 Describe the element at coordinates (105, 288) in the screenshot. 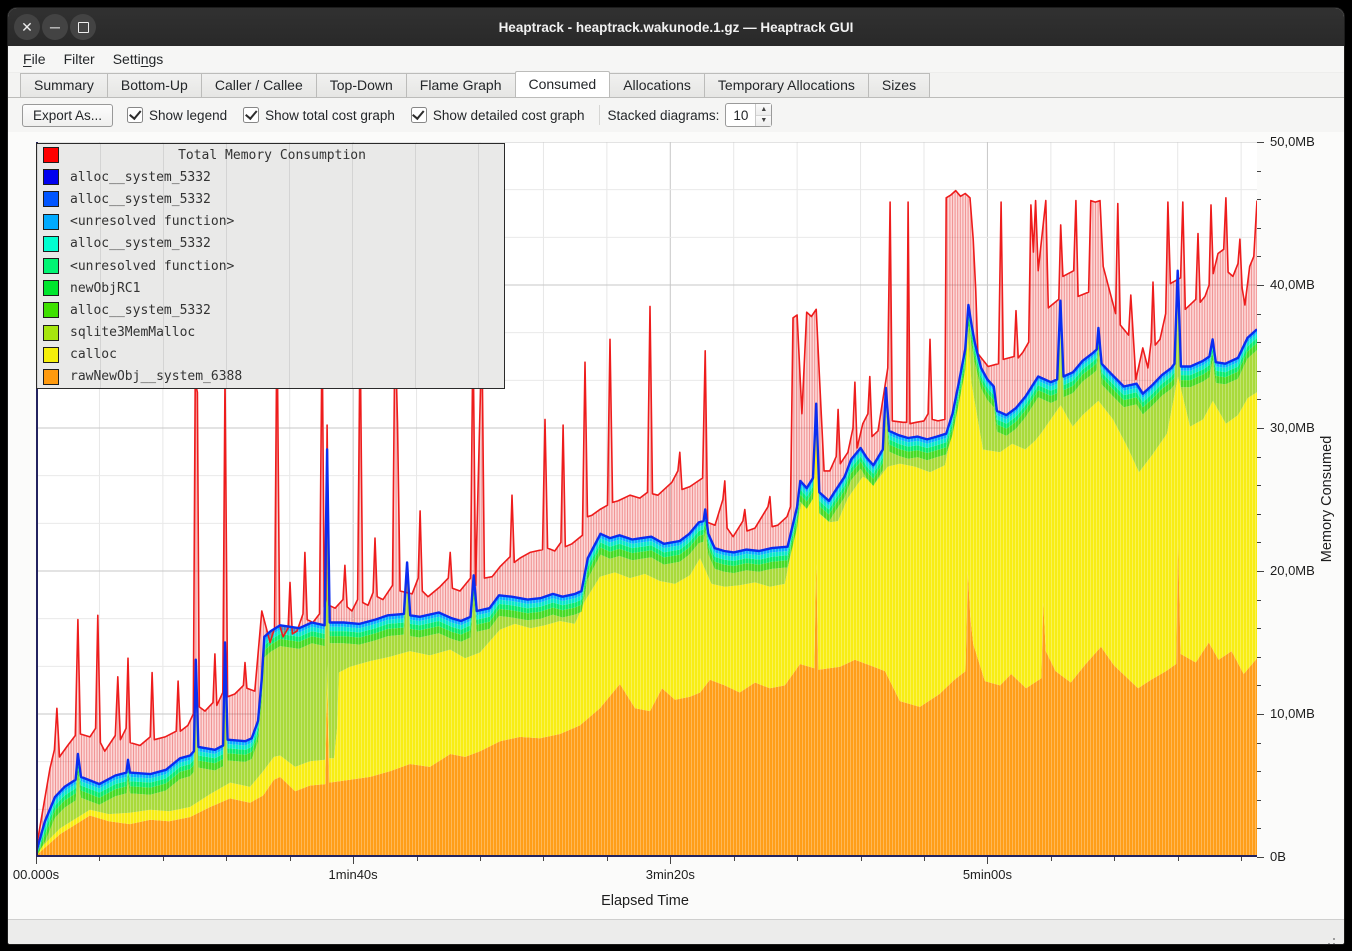

I see `legend-label: newObjRC1` at that location.